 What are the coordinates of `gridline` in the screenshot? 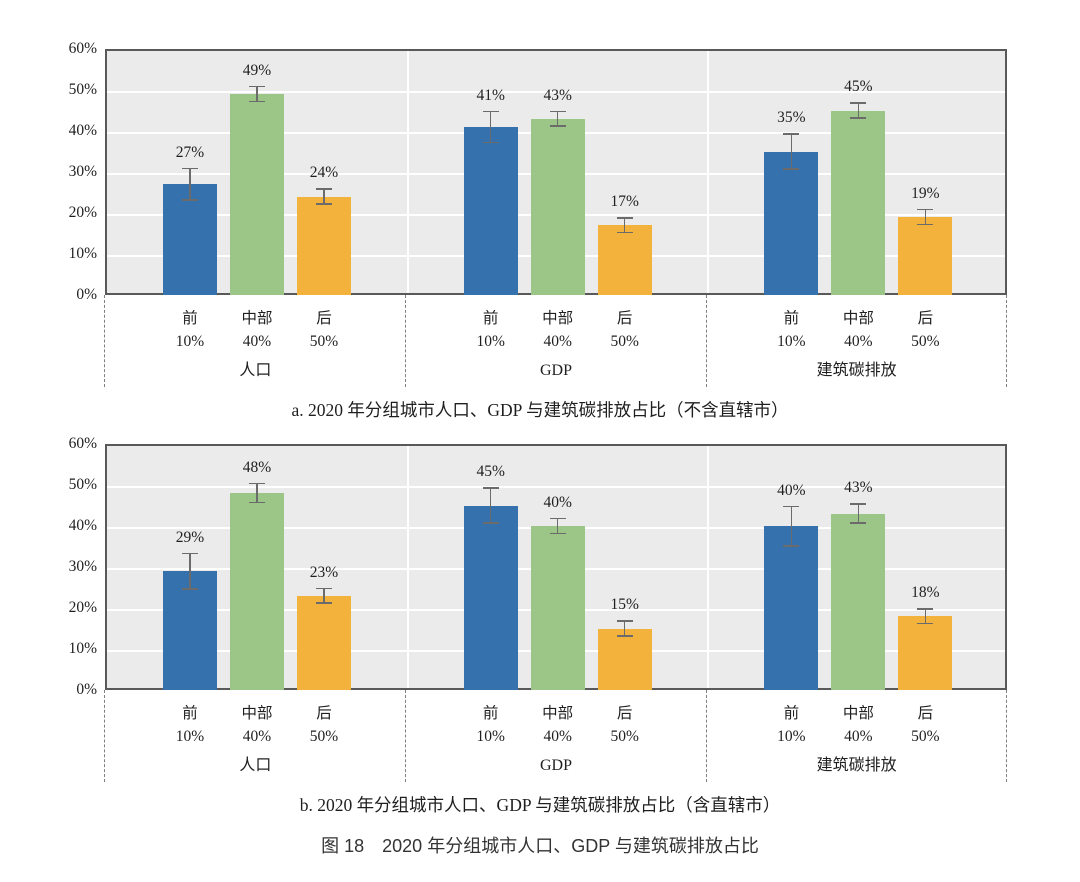 It's located at (556, 92).